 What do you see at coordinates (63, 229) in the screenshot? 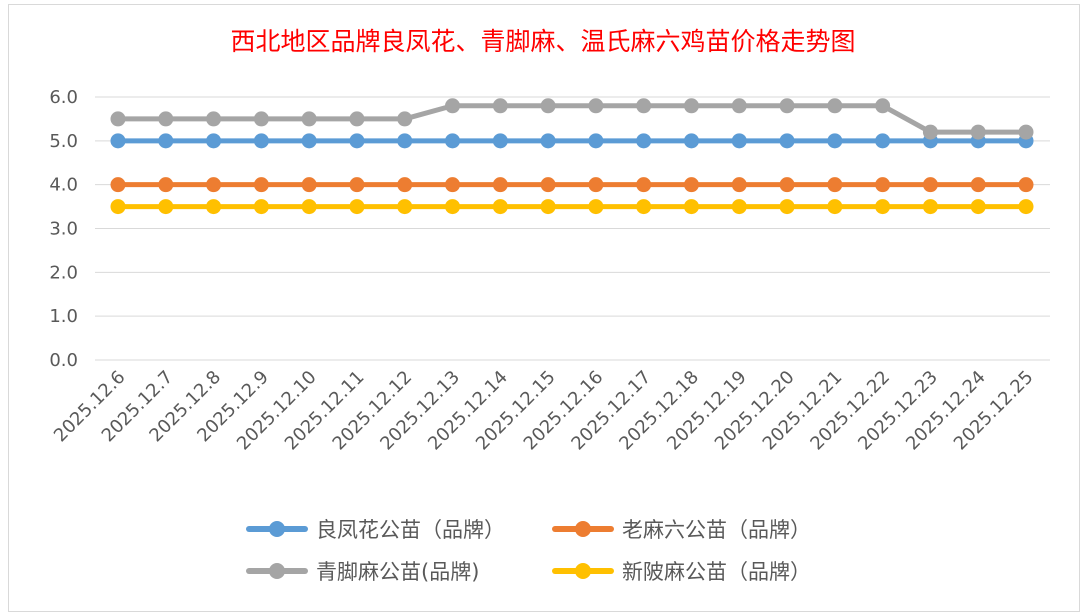
I see `y-tick-label: 3.0` at bounding box center [63, 229].